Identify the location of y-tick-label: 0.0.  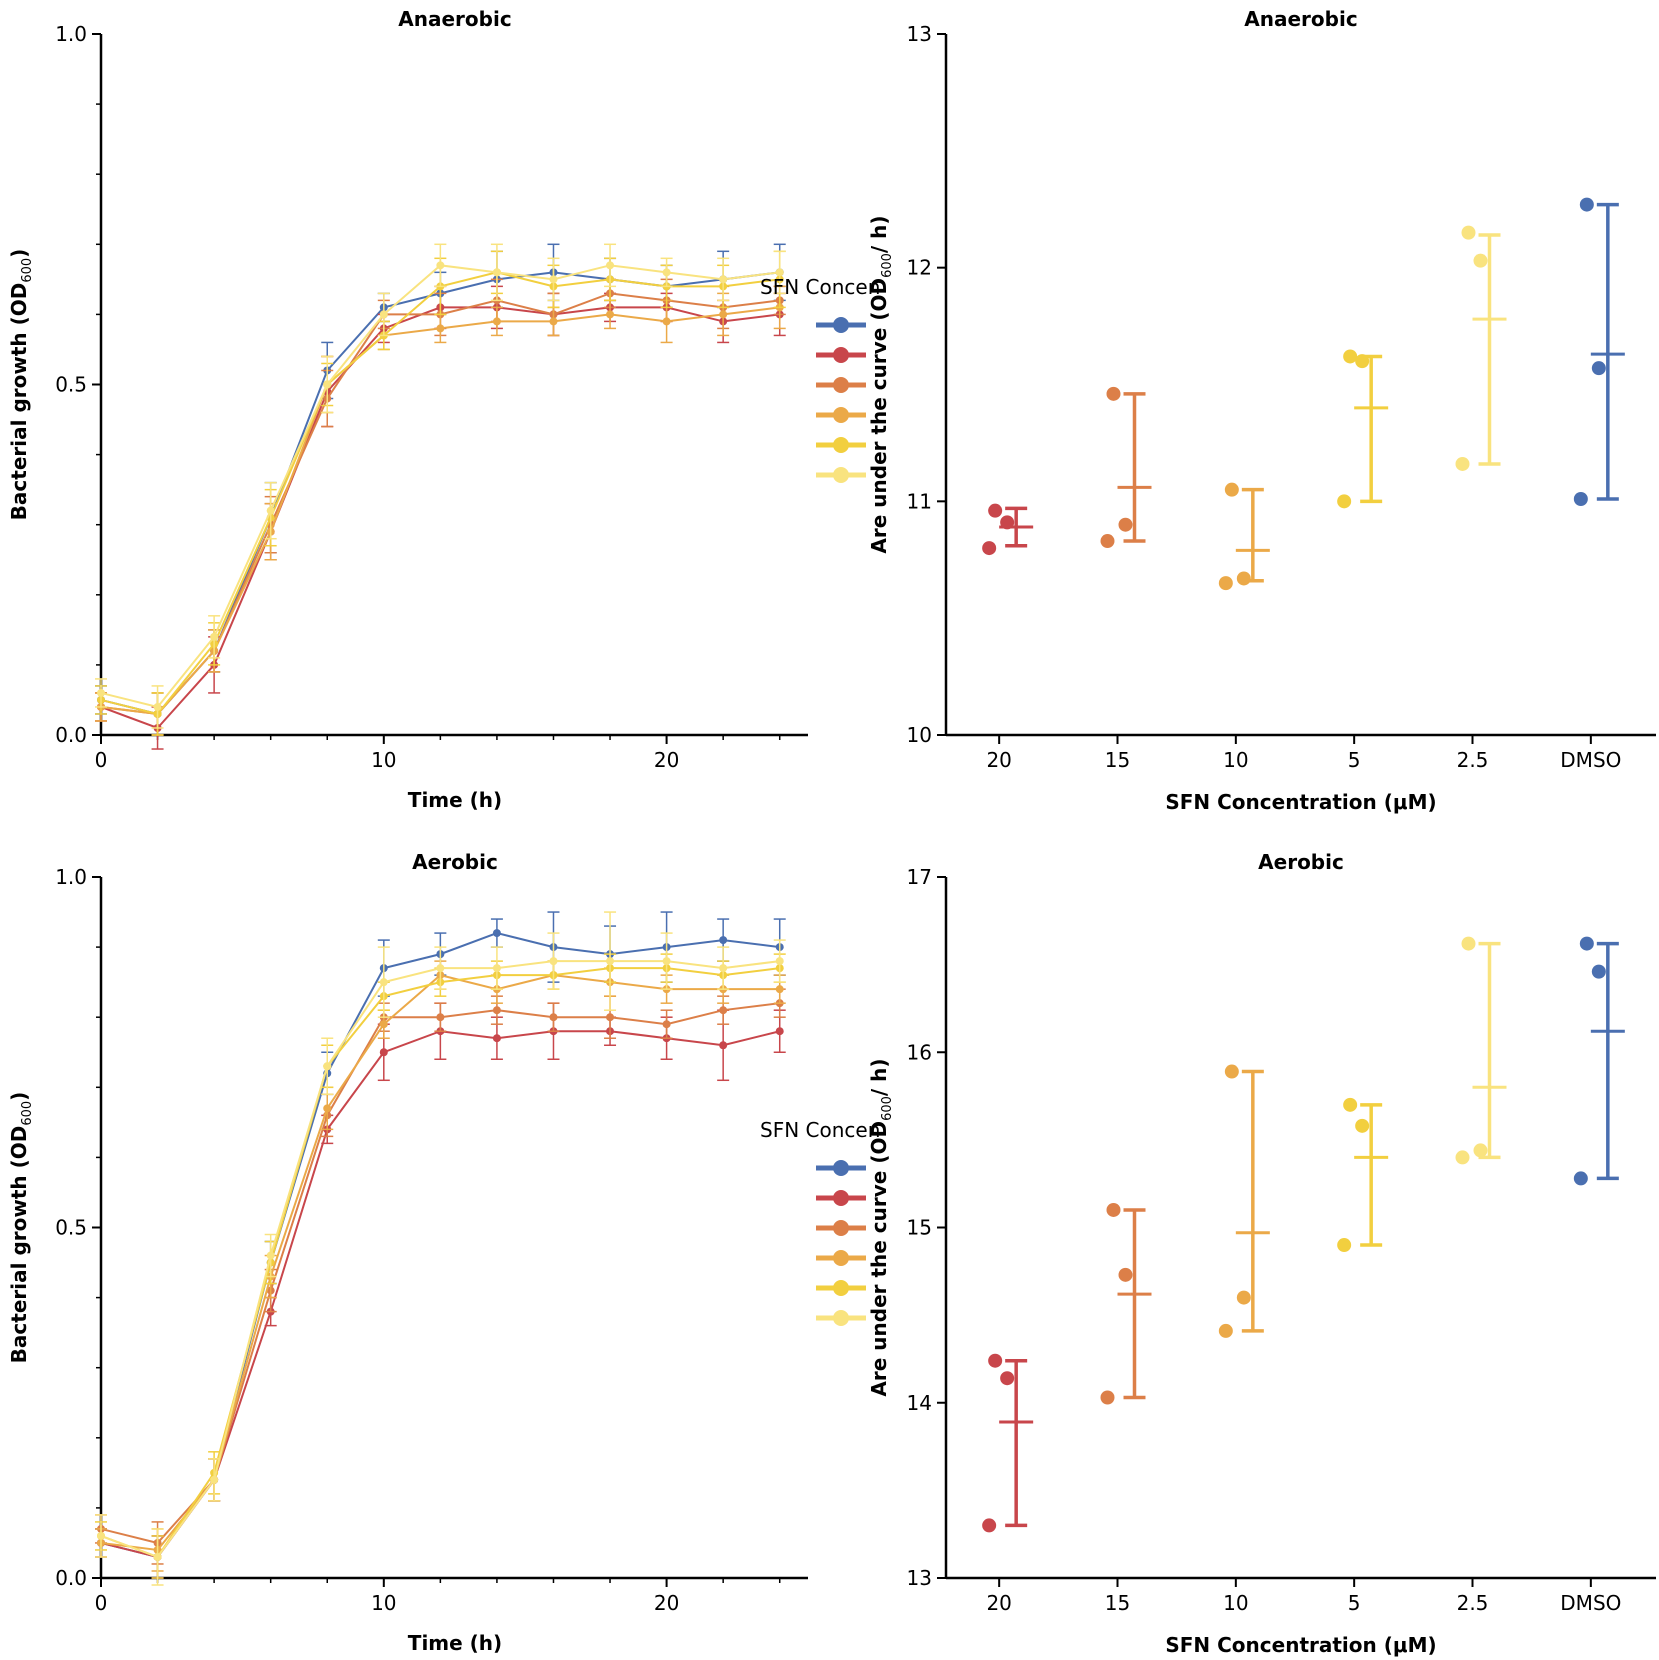
(71, 1578).